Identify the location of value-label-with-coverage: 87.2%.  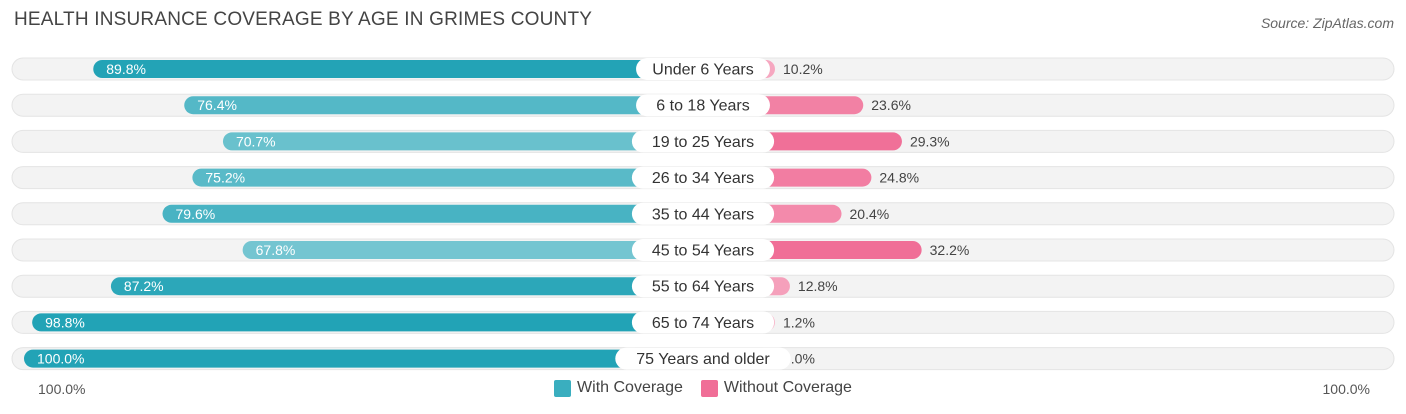
(144, 286).